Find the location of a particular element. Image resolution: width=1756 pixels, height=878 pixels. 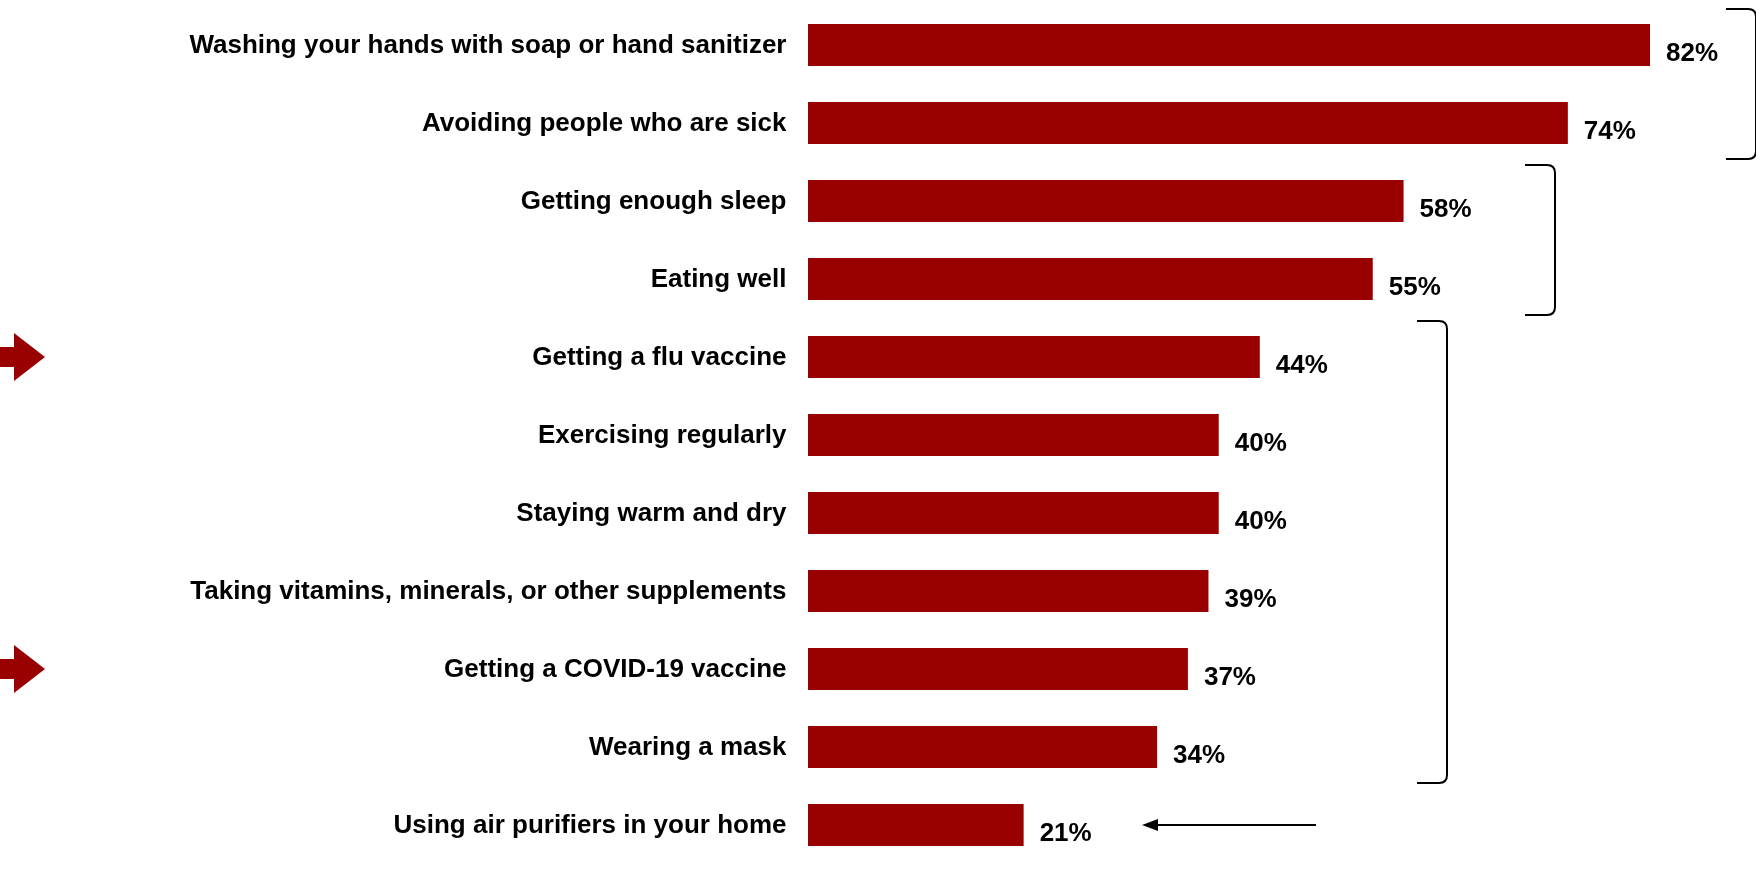

y-tick-label: Wearing a mask is located at coordinates (688, 746).